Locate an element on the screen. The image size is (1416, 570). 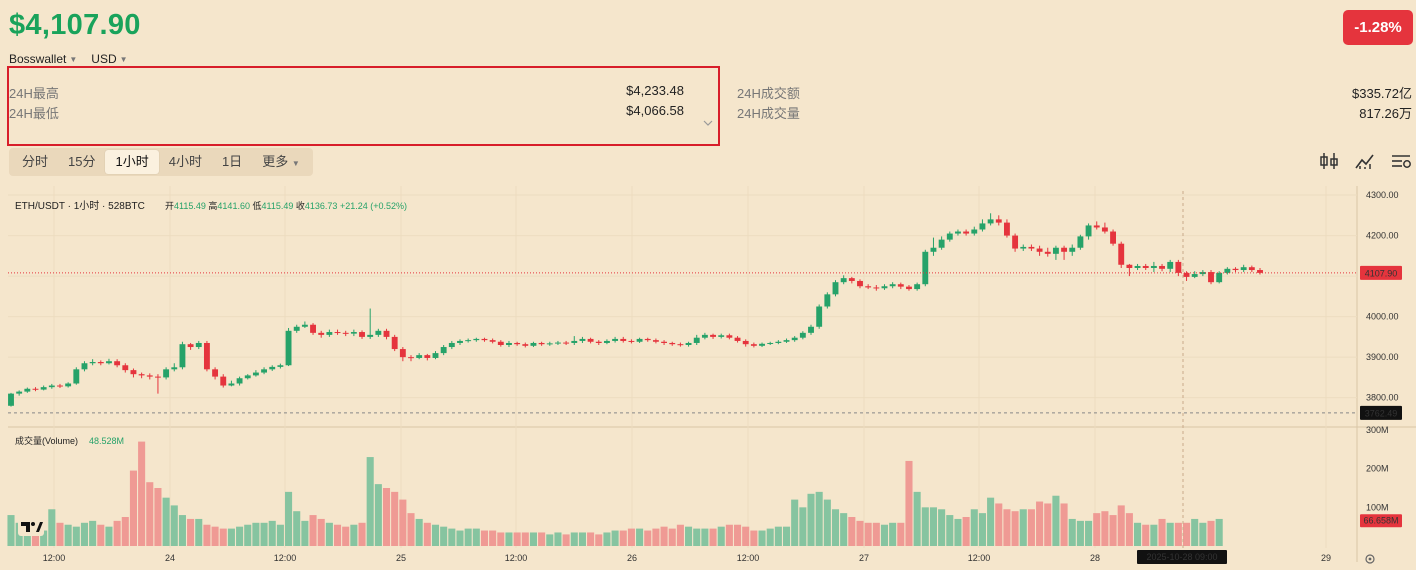
candle-settings-icon is located at coordinates (1329, 161).